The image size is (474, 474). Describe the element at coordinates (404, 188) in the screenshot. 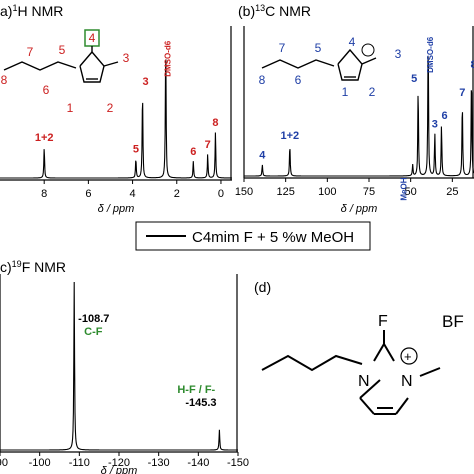

I see `peak-label: MeOH` at that location.